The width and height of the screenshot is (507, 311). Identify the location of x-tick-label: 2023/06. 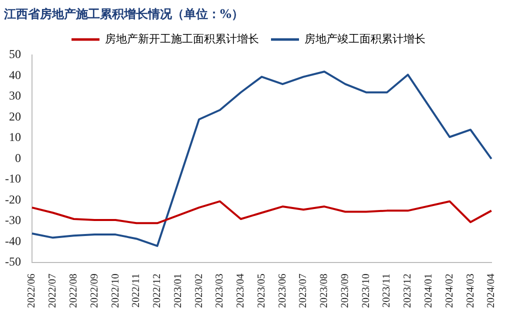
(282, 291).